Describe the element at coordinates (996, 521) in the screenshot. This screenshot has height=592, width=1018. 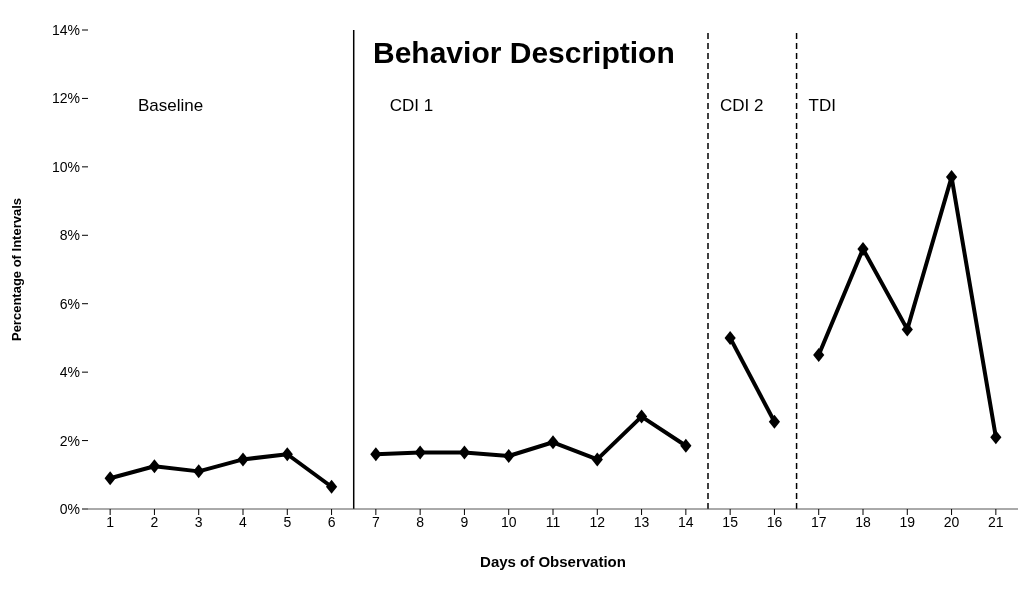
I see `x-tick-label: 21` at that location.